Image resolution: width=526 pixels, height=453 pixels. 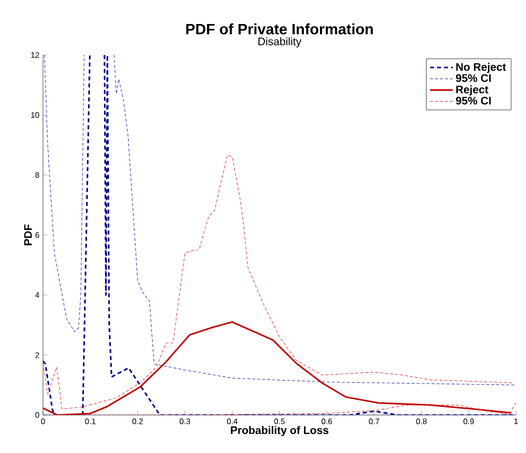 What do you see at coordinates (279, 28) in the screenshot?
I see `chart-title: PDF of Private Information` at bounding box center [279, 28].